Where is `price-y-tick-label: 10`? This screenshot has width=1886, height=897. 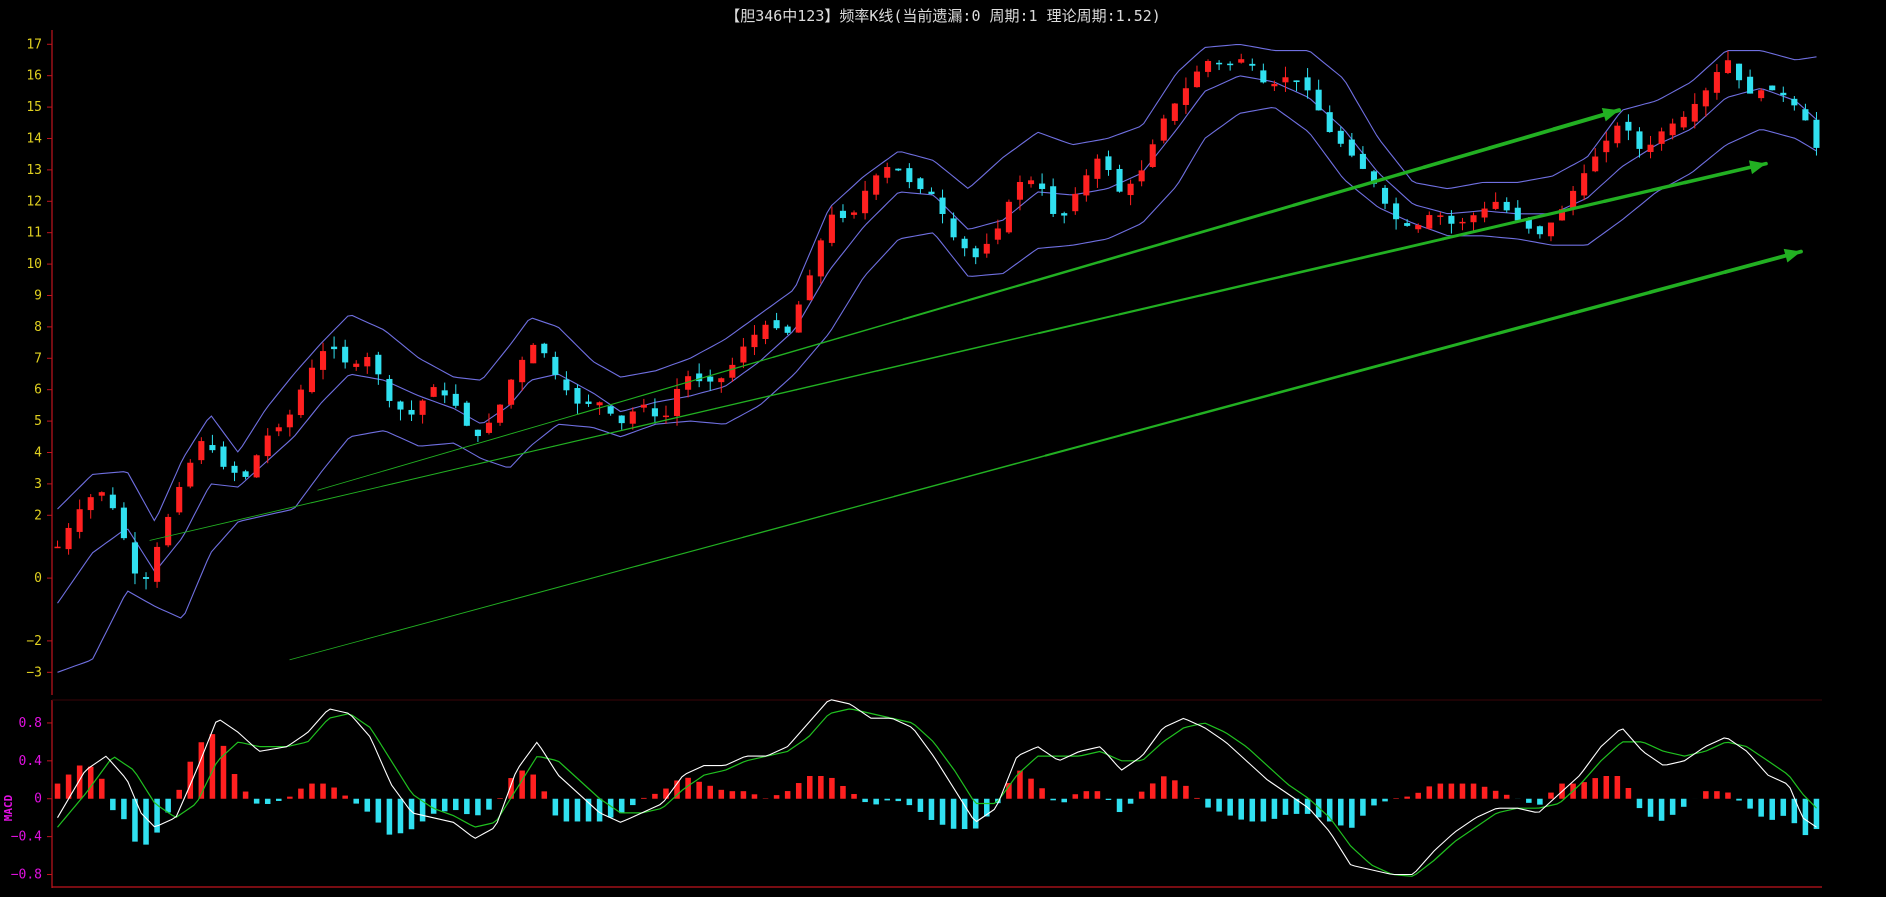 price-y-tick-label: 10 is located at coordinates (34, 264).